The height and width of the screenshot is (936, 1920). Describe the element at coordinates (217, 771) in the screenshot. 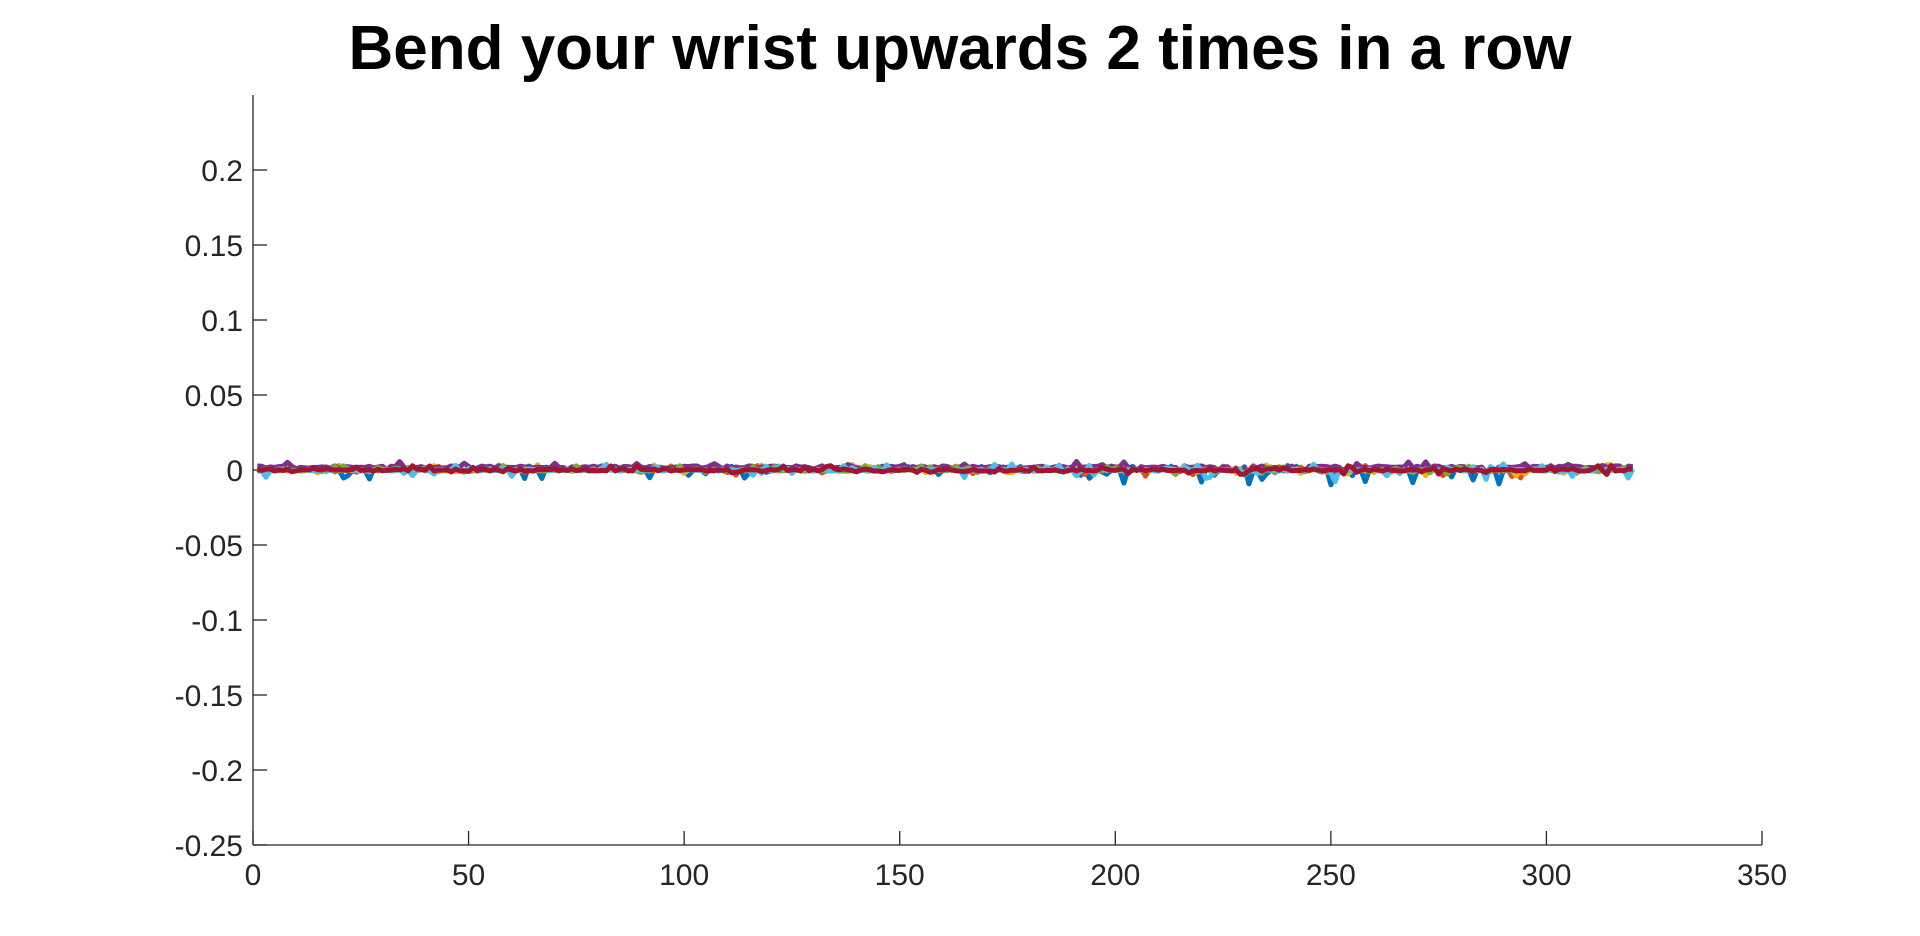

I see `y-tick-label: -0.2` at that location.